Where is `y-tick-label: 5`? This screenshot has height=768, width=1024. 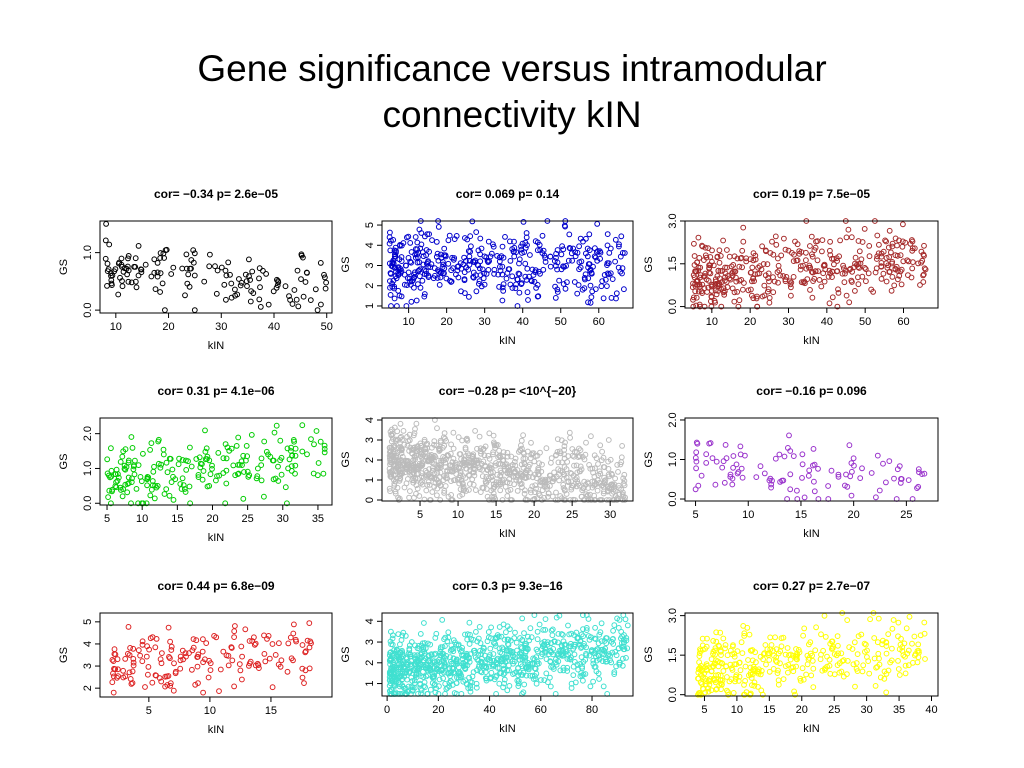
y-tick-label: 5 is located at coordinates (370, 225).